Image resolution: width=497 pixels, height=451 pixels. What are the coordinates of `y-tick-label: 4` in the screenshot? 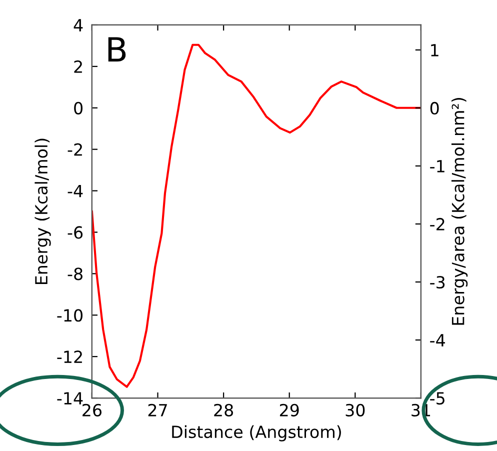 It's located at (78, 25).